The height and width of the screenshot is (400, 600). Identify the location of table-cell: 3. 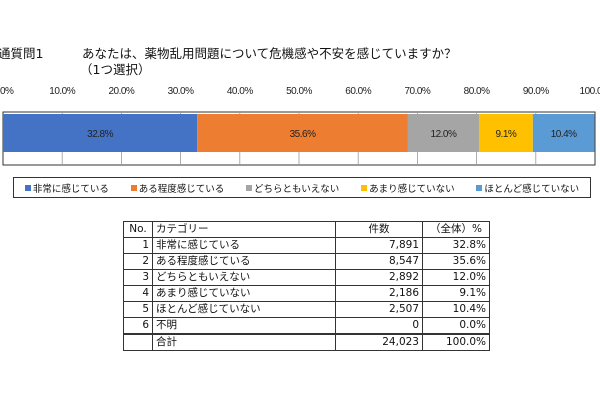
(138, 277).